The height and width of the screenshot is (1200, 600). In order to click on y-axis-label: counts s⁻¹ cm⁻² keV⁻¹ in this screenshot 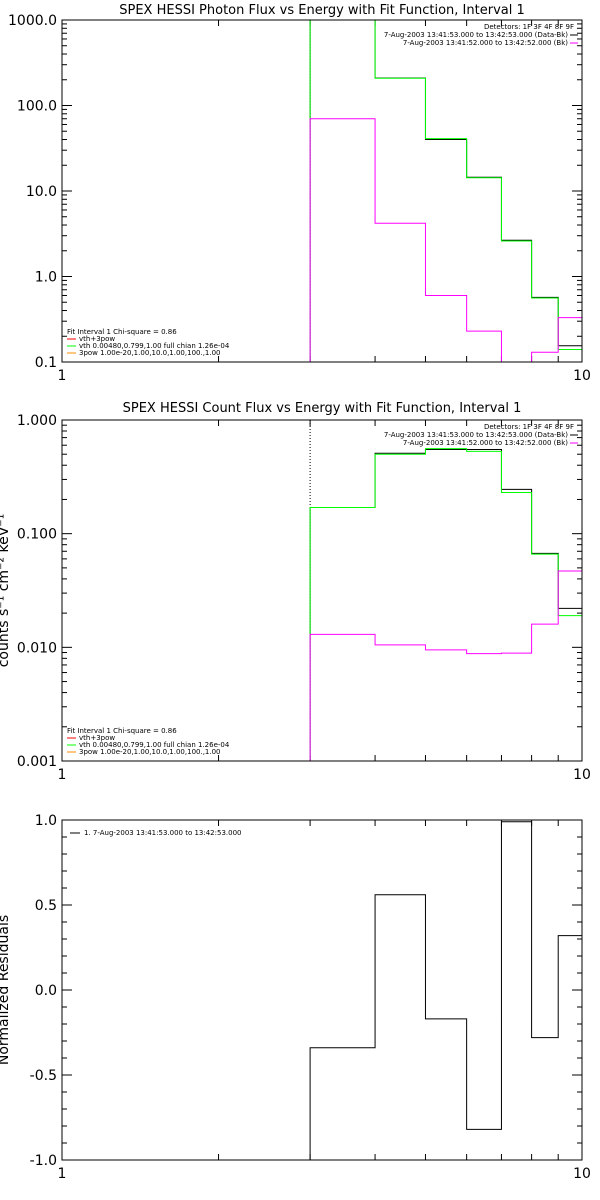, I will do `click(6, 591)`.